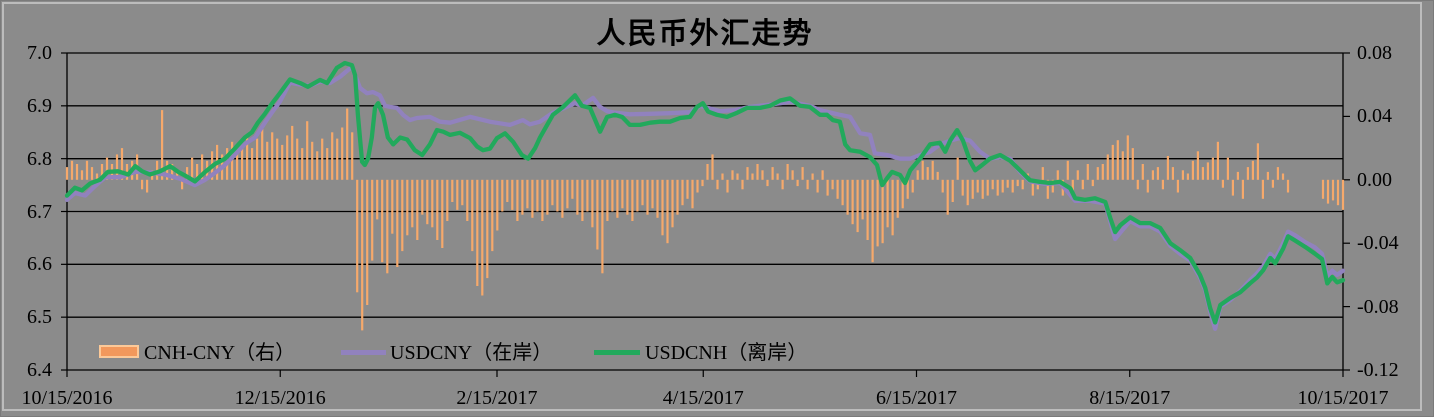  Describe the element at coordinates (1378, 370) in the screenshot. I see `y-right-tick-label: -0.12` at that location.